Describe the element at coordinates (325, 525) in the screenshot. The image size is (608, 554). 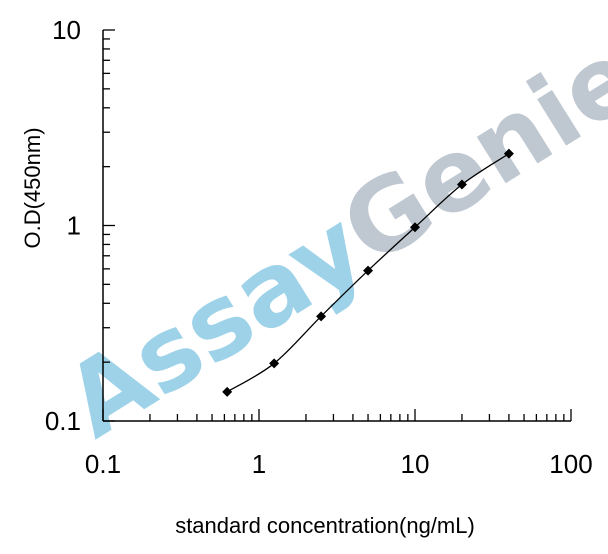
I see `x-axis-label: standard concentration(ng/mL)` at that location.